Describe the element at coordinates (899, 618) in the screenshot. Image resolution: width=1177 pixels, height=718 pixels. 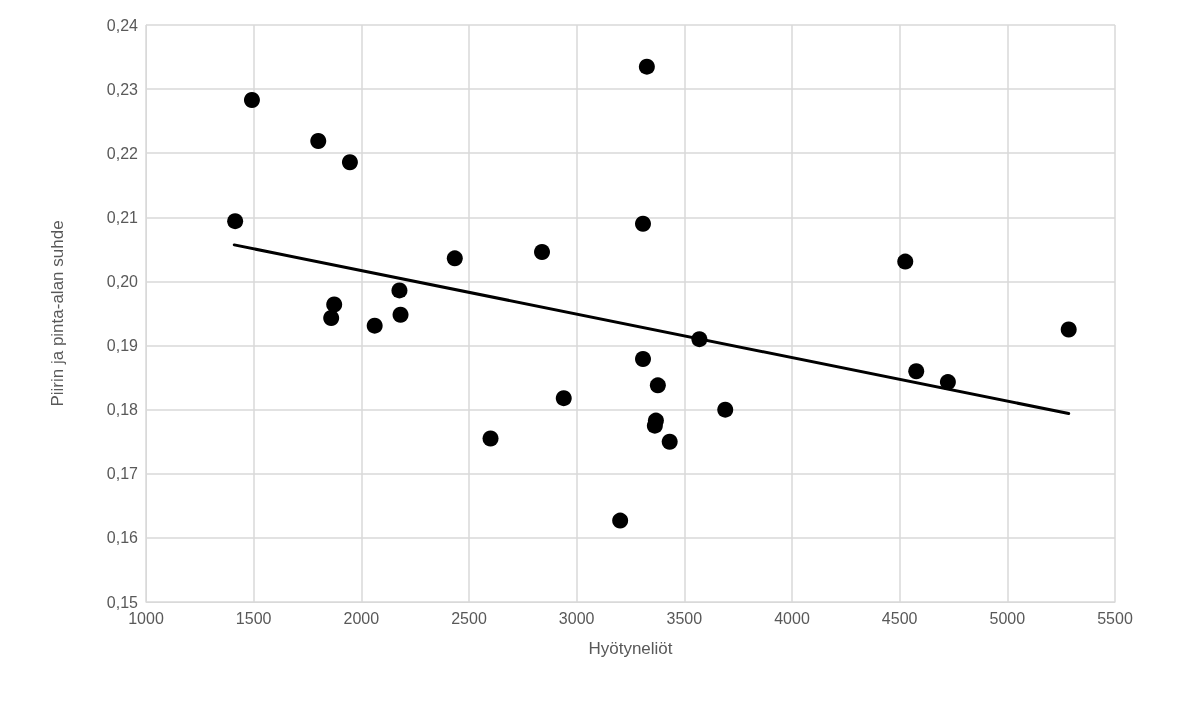
I see `x-tick-label: 4500` at that location.